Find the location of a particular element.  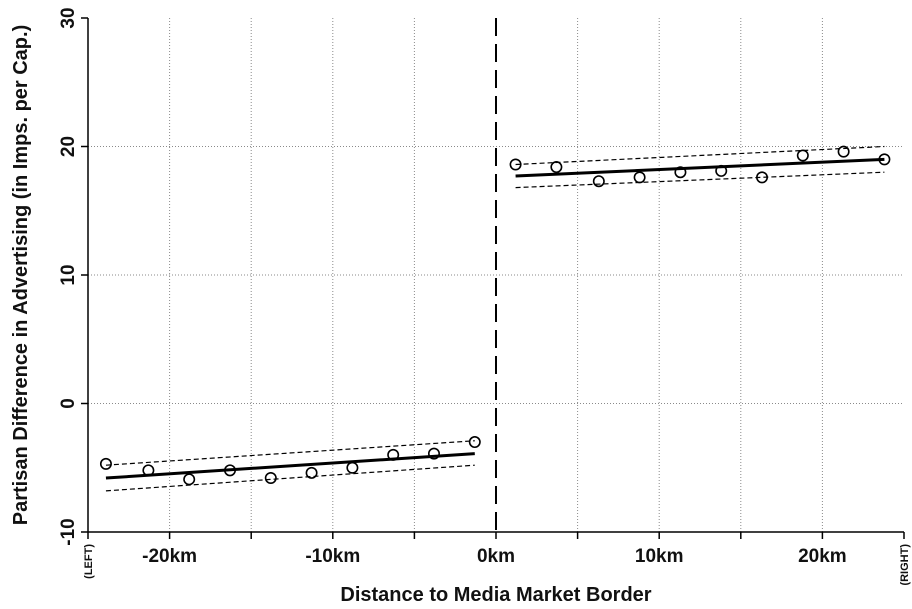

fit-line-left is located at coordinates (290, 466).